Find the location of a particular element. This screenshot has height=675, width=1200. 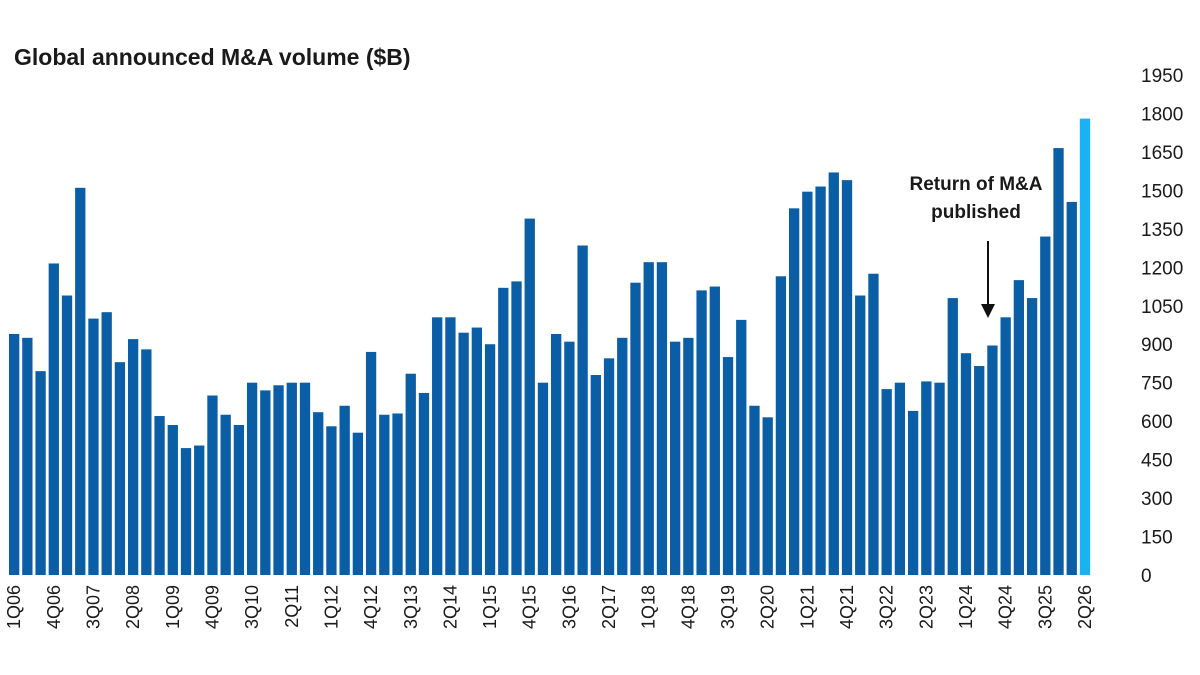

bar-1Q16 is located at coordinates (543, 478).